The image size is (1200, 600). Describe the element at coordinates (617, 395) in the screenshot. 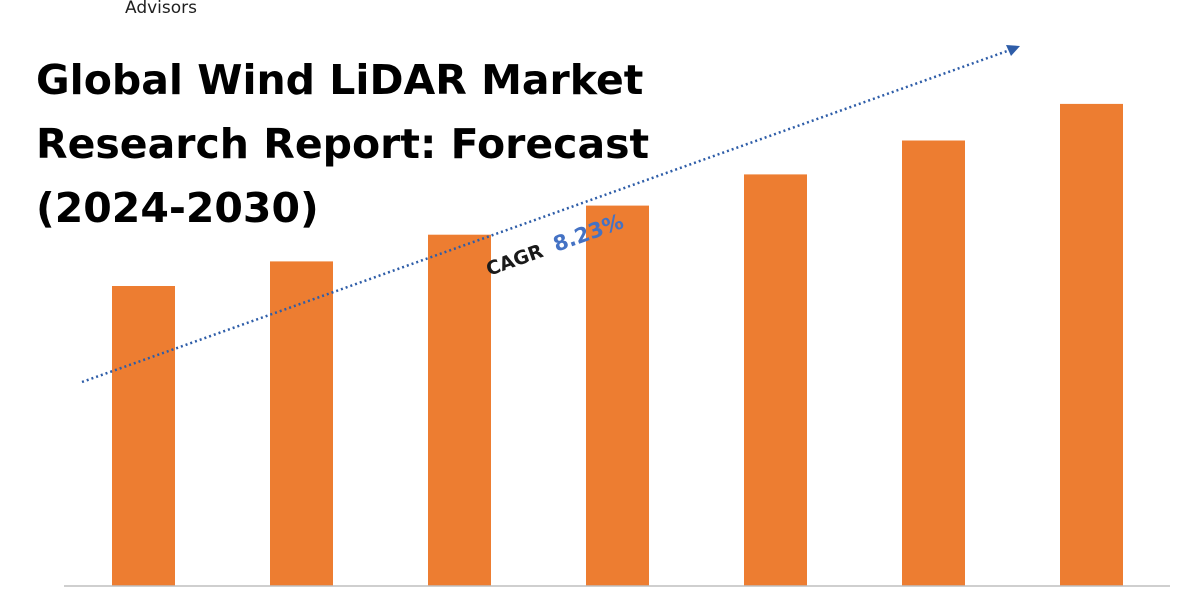

I see `bar-2027` at that location.